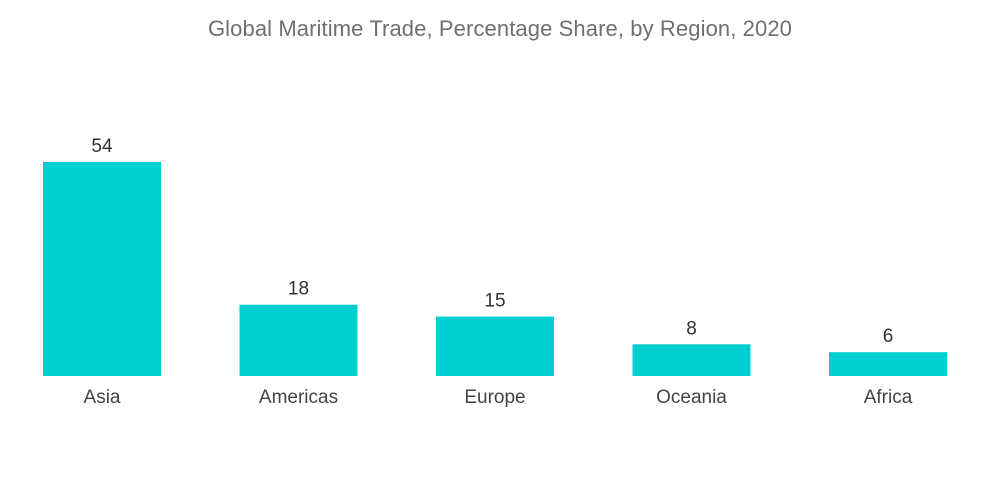 The image size is (1000, 504). What do you see at coordinates (495, 346) in the screenshot?
I see `bar-europe` at bounding box center [495, 346].